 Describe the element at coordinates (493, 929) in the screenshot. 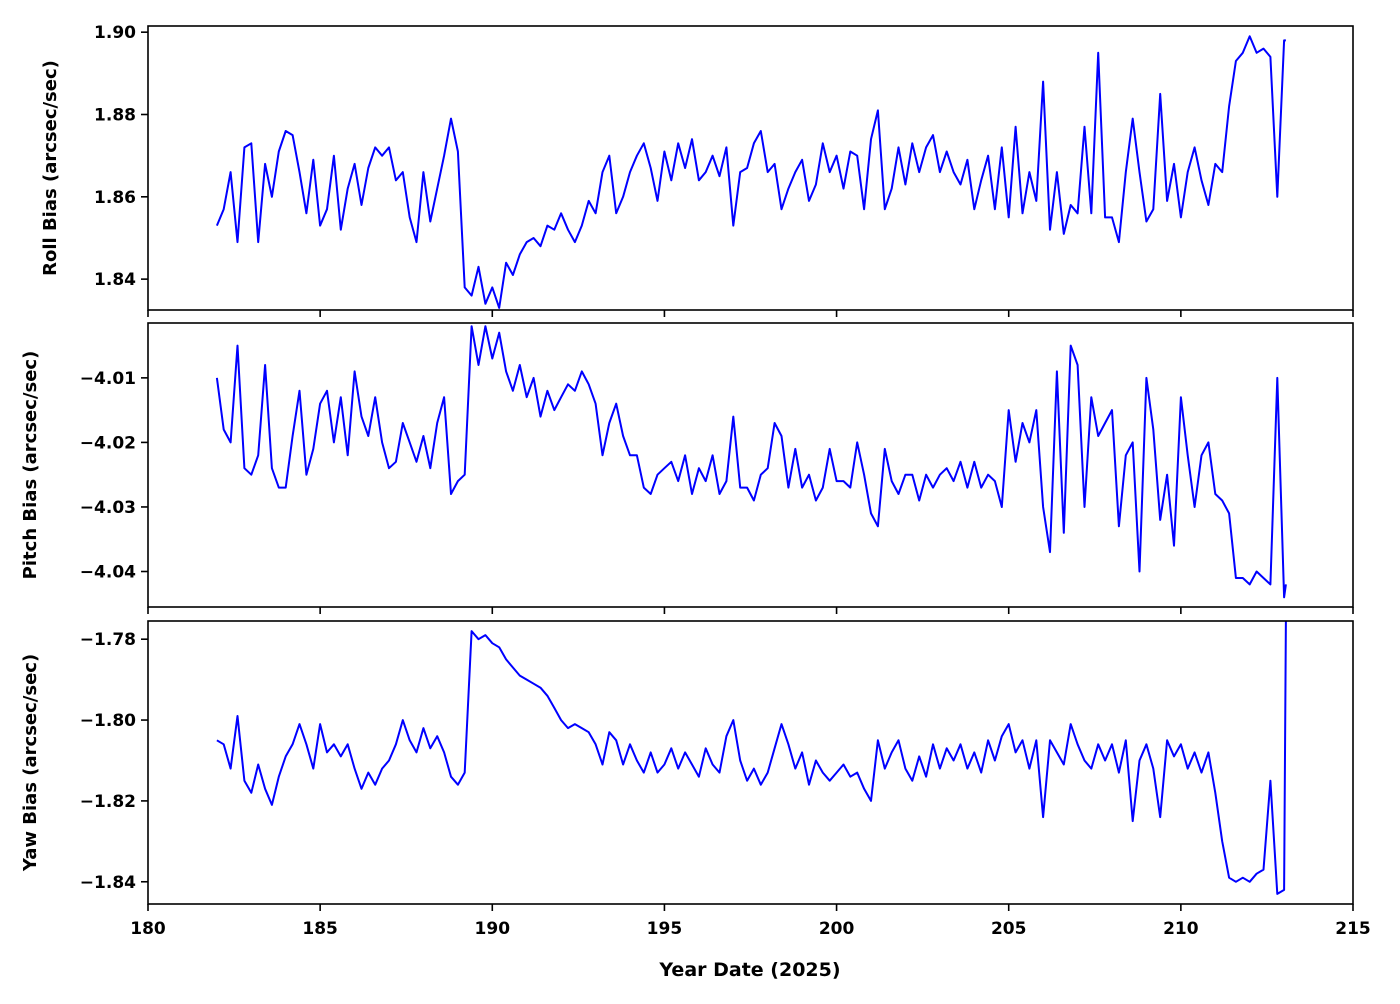

I see `xtick-label: 190` at that location.